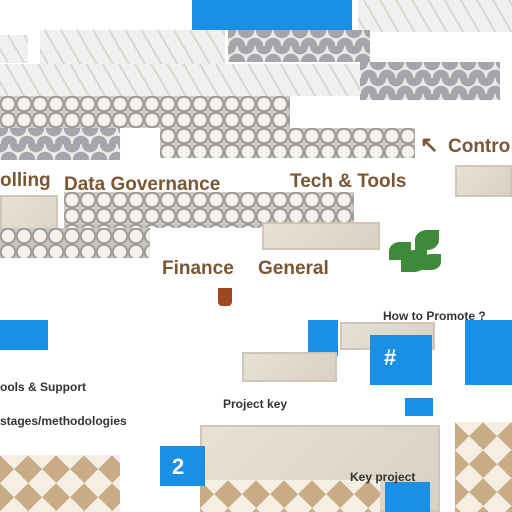 The width and height of the screenshot is (512, 512). What do you see at coordinates (383, 477) in the screenshot?
I see `item-label: Key project` at bounding box center [383, 477].